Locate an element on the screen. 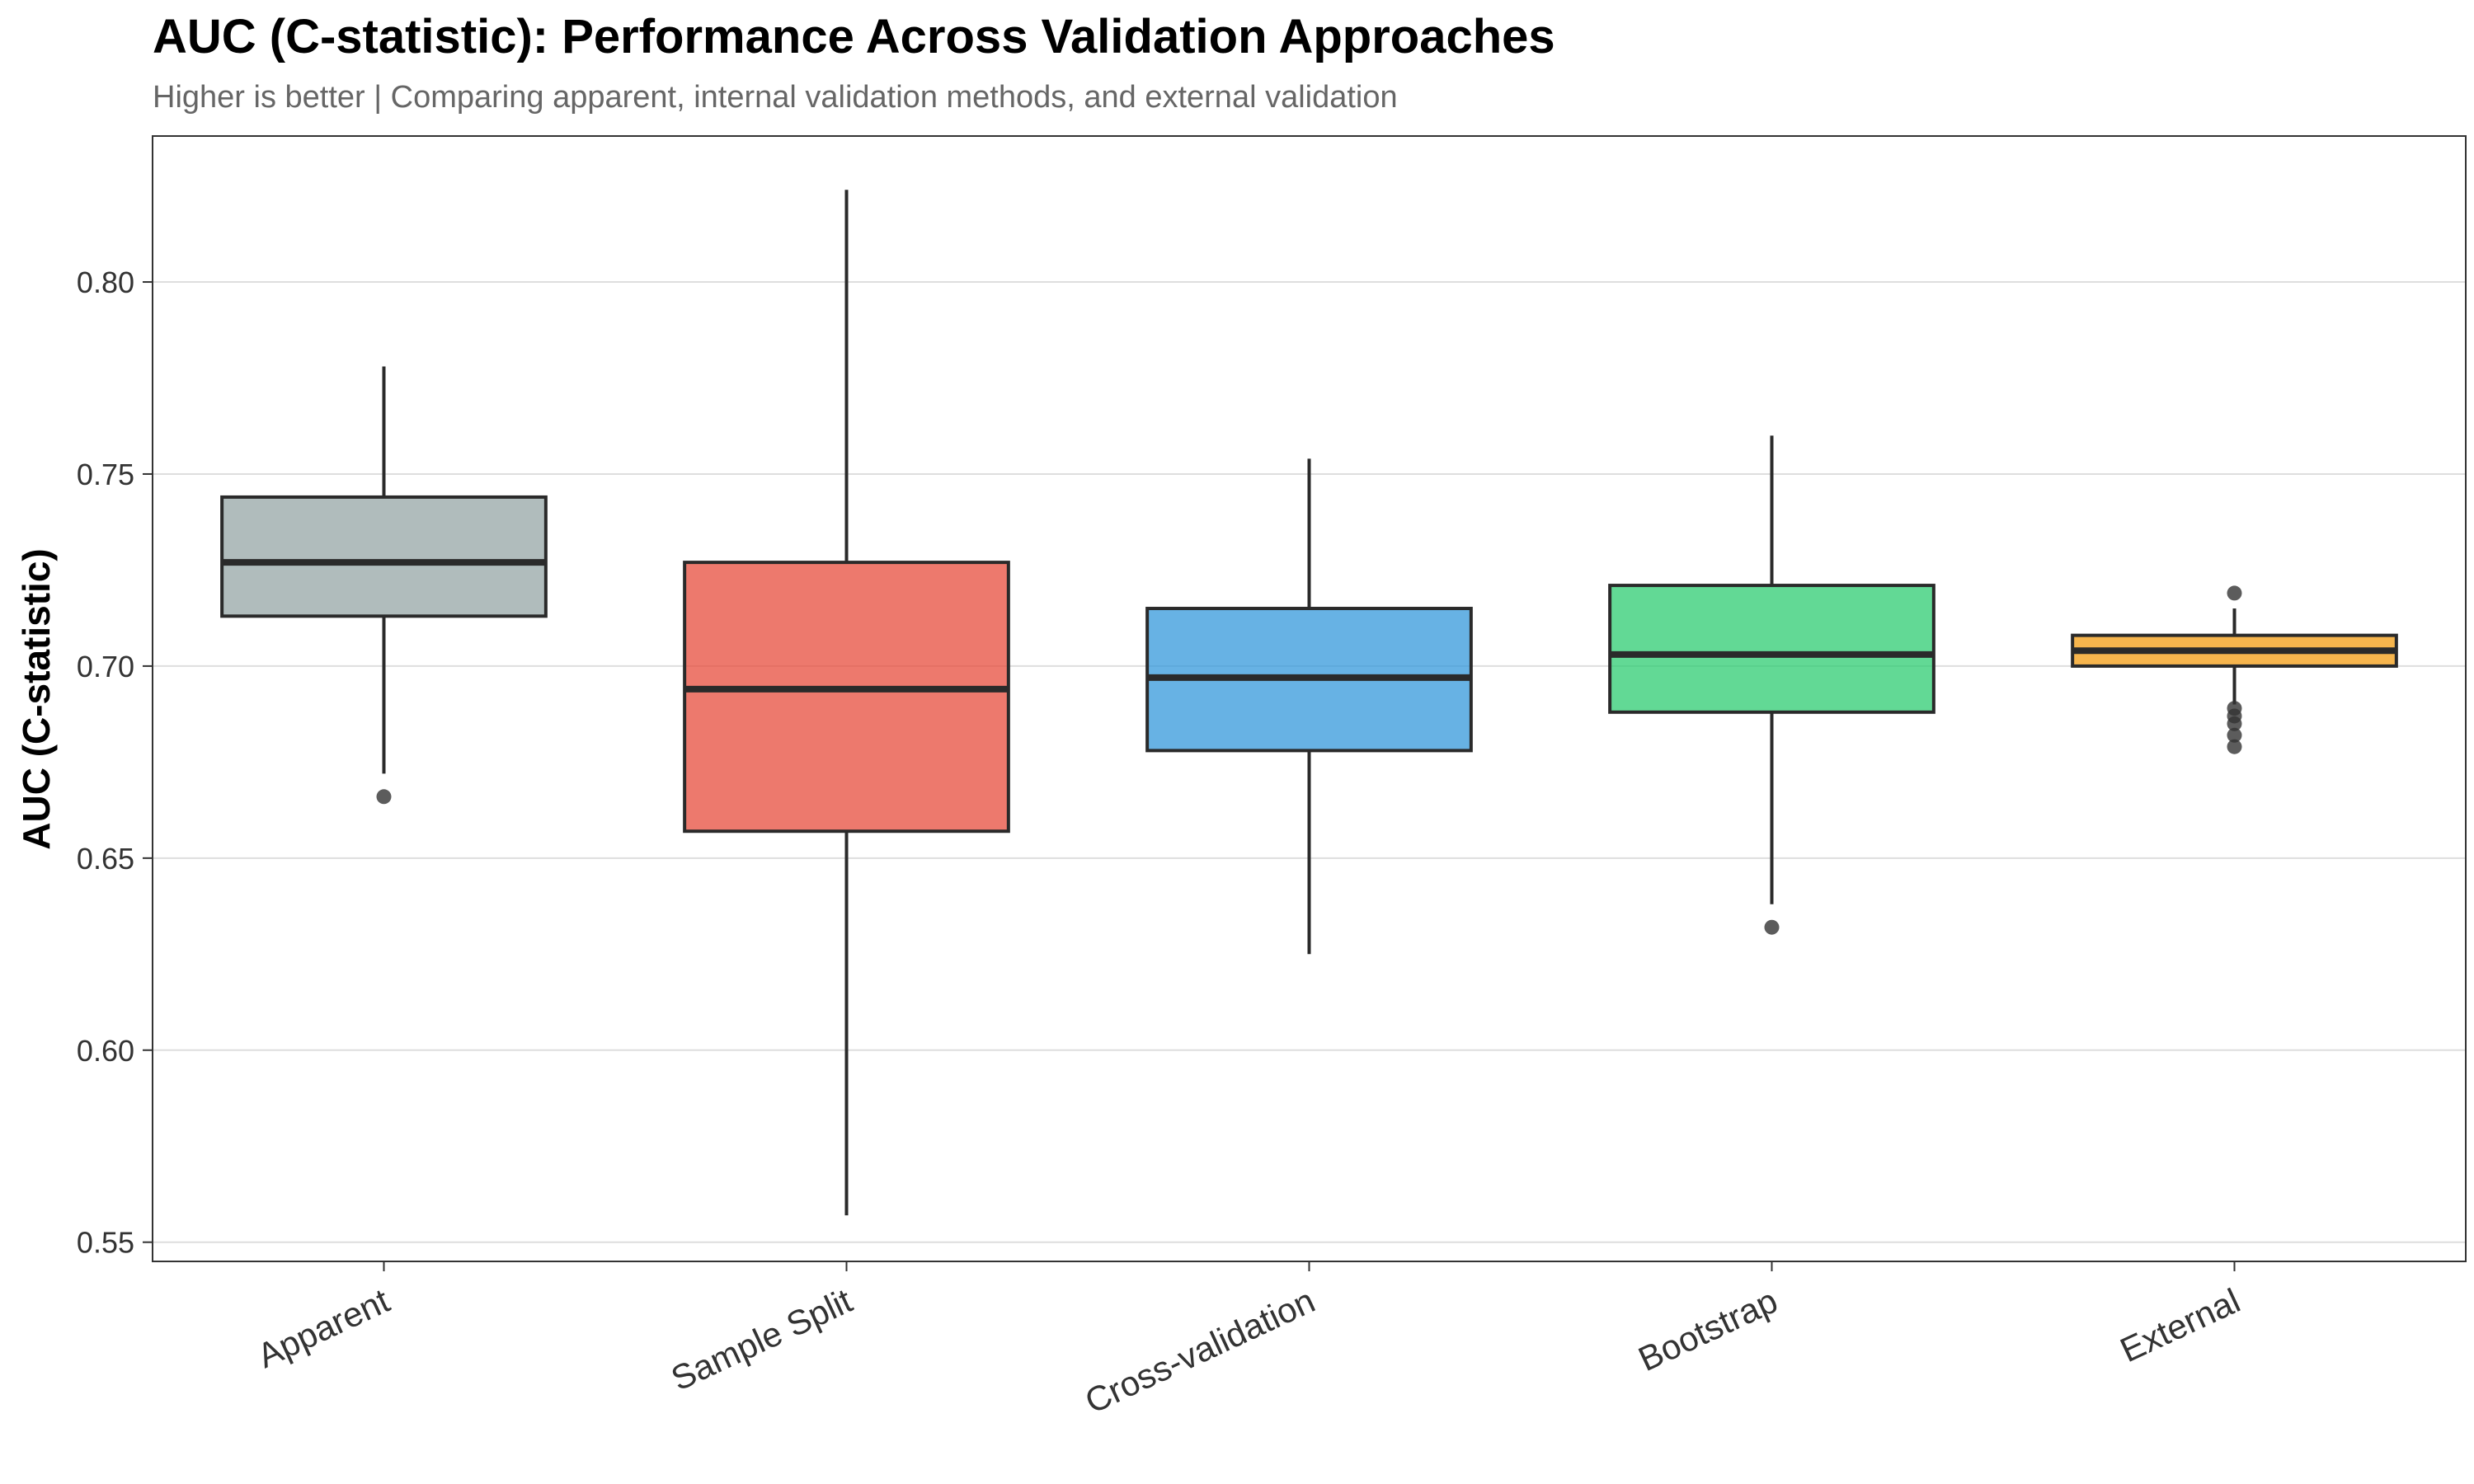  y-tick-label: 0.55 is located at coordinates (105, 1243).